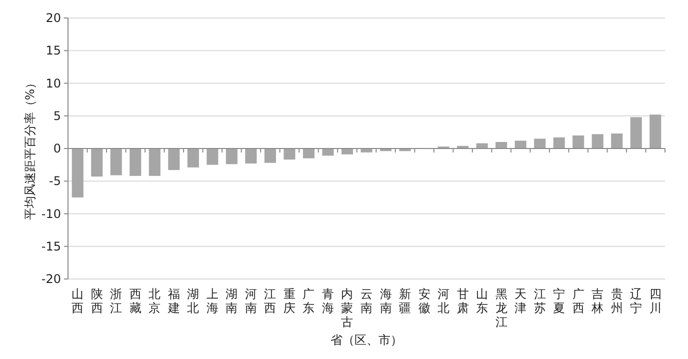  Describe the element at coordinates (520, 301) in the screenshot. I see `x-tick-label: 天津` at that location.